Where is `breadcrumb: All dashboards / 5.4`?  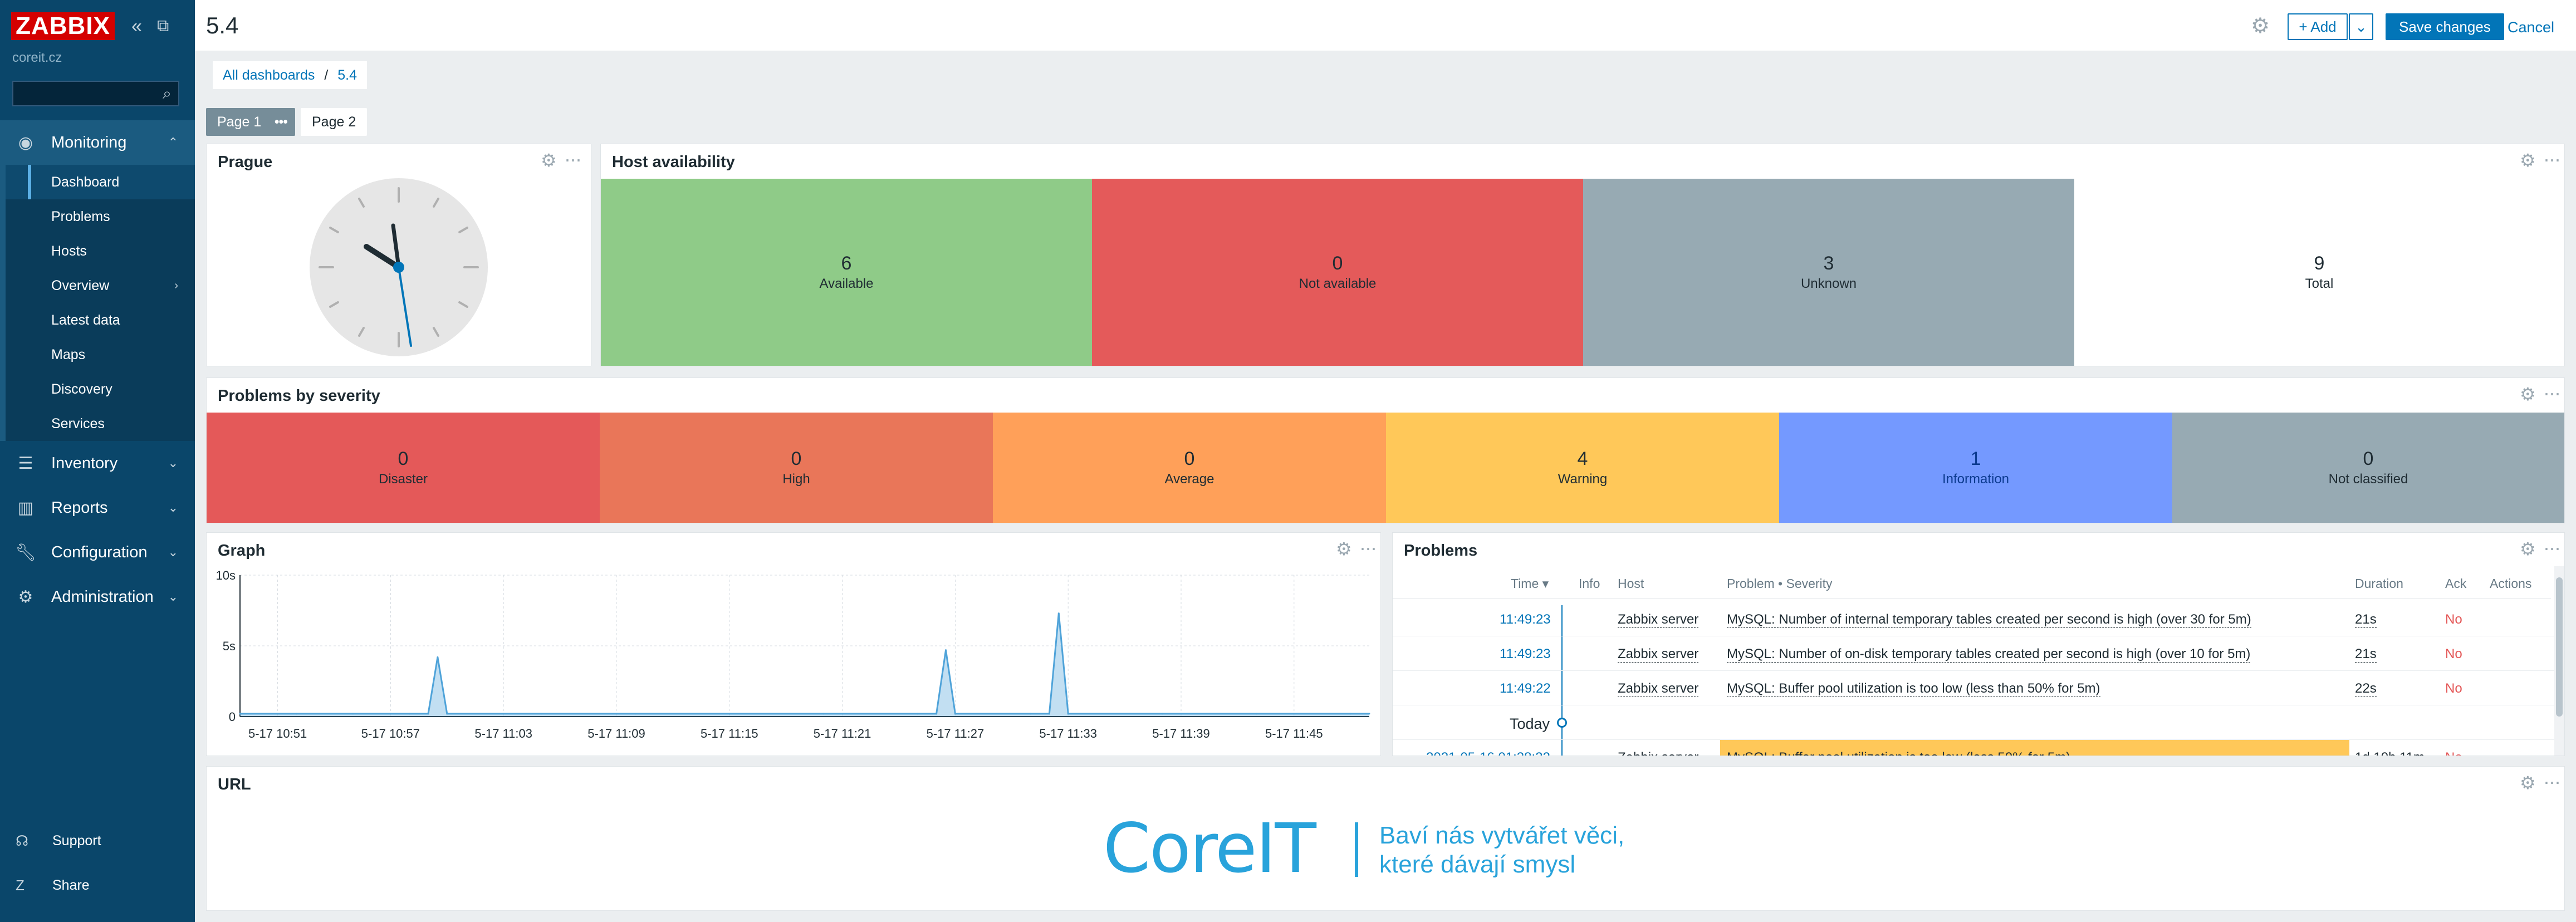
breadcrumb: All dashboards / 5.4 is located at coordinates (290, 75).